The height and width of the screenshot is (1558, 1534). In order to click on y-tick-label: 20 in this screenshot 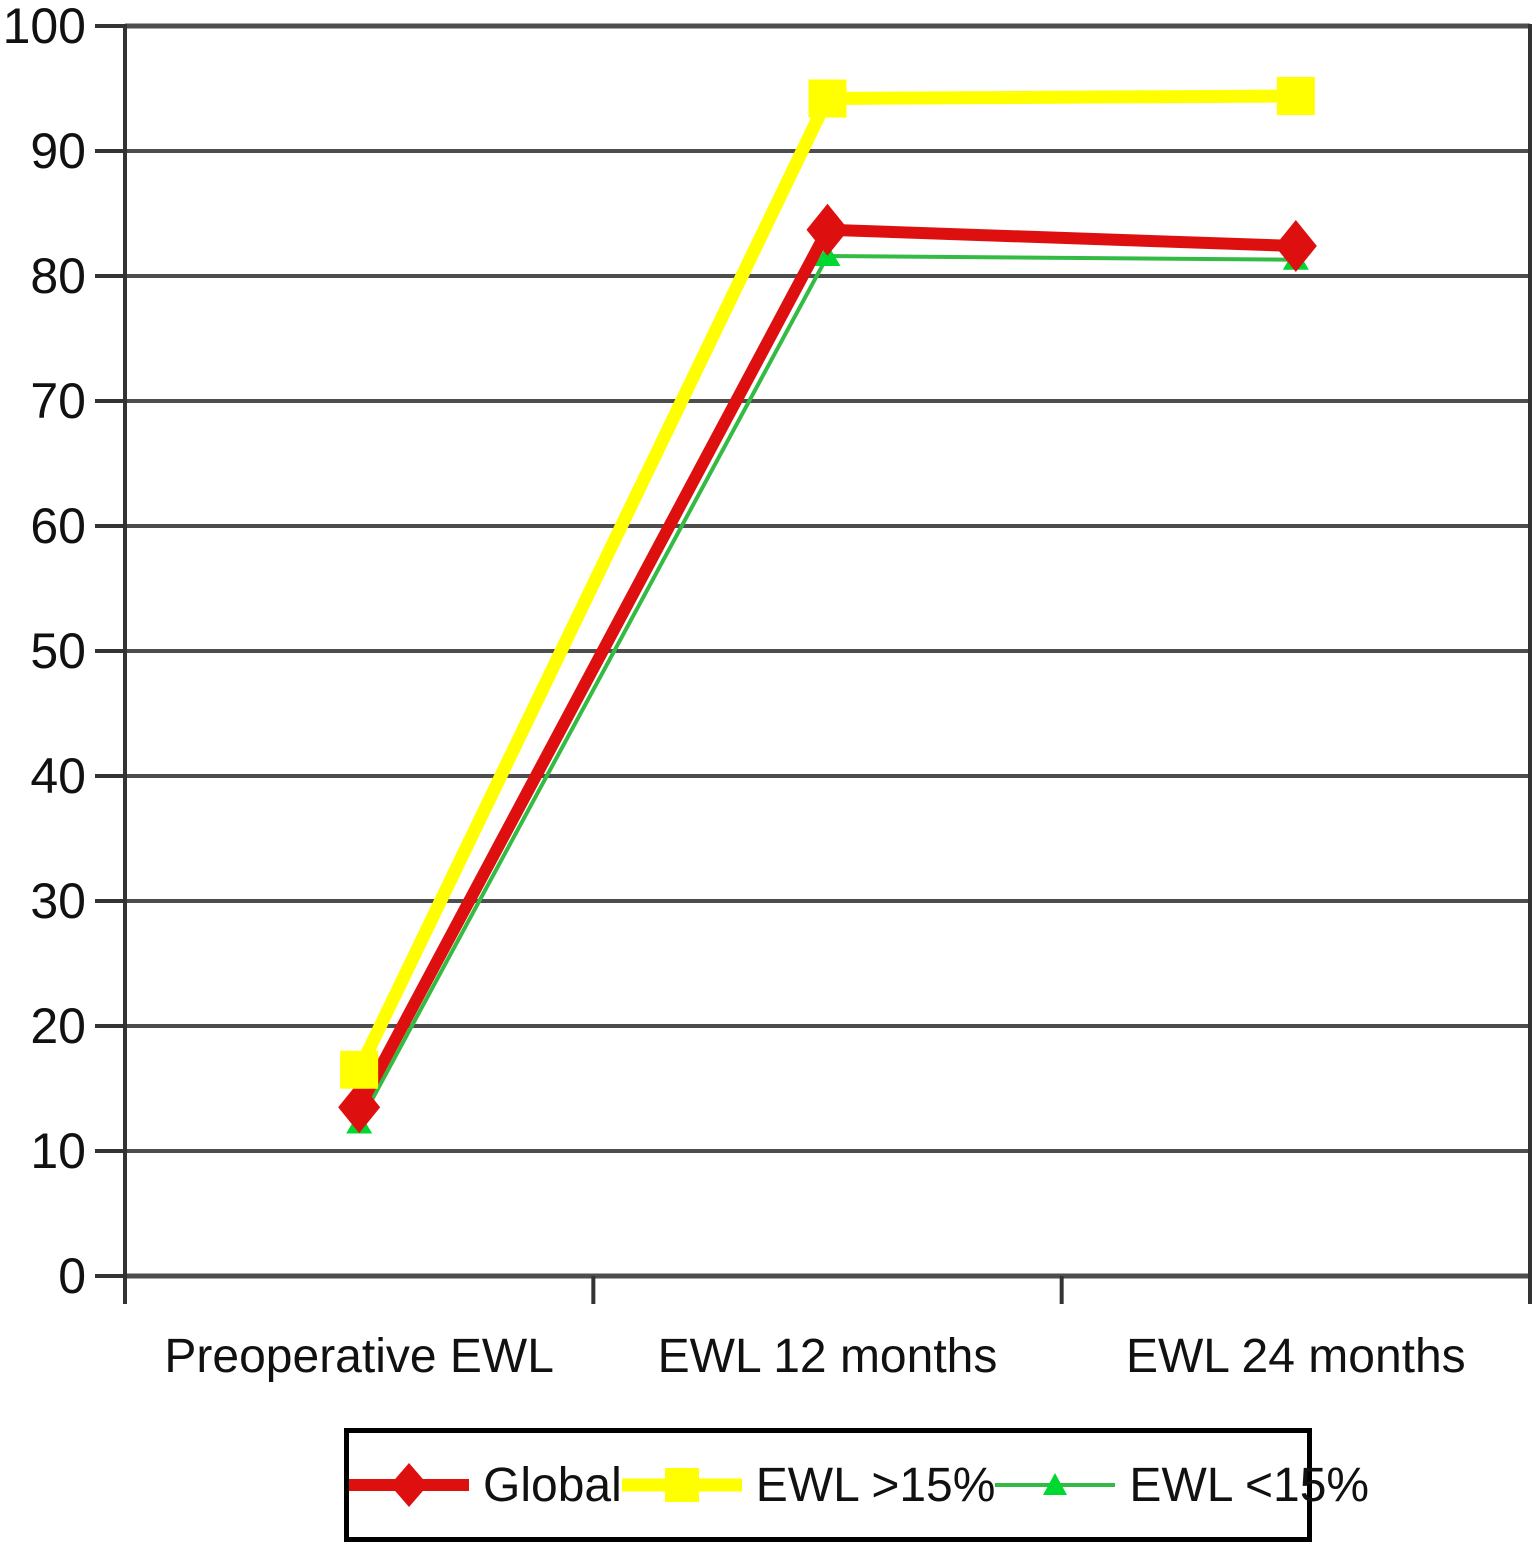, I will do `click(58, 1026)`.